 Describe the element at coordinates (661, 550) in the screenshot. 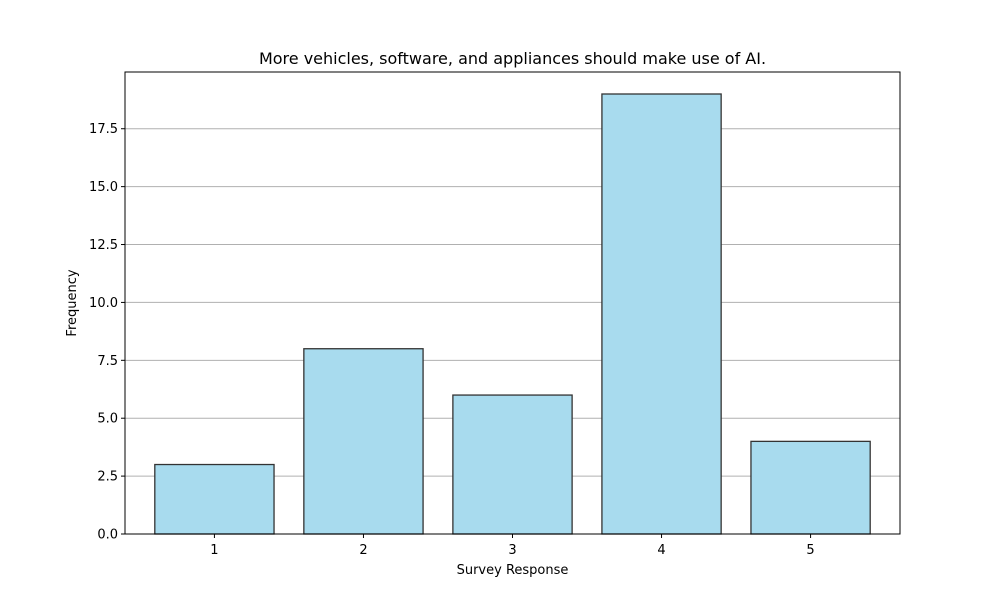

I see `x-tick-label: 4` at that location.